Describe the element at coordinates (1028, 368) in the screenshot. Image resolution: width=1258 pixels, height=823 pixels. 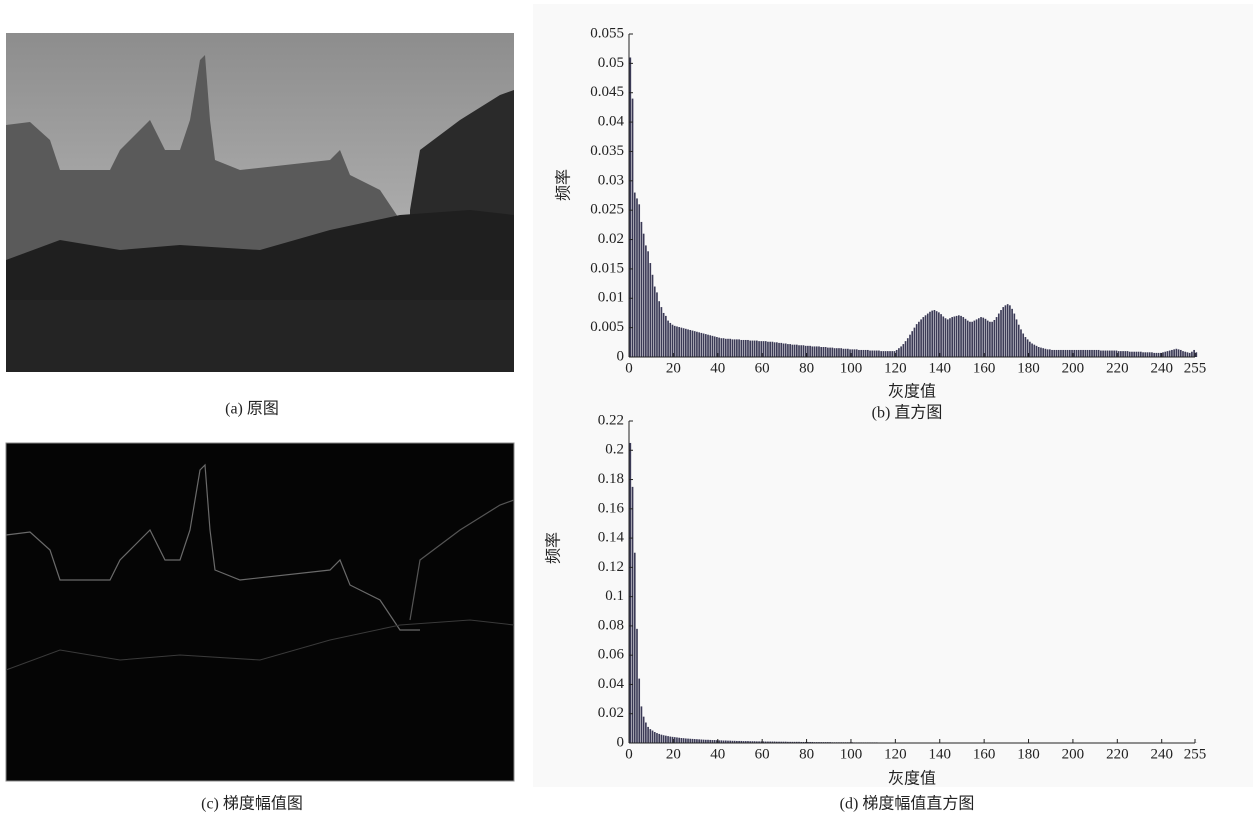
I see `x-tick-label: 180` at that location.